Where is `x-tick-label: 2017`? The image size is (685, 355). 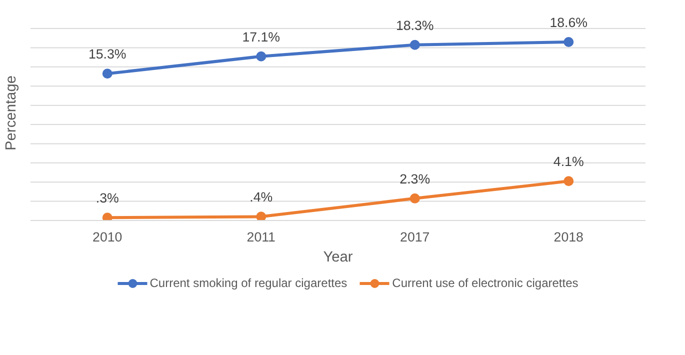 x-tick-label: 2017 is located at coordinates (415, 237).